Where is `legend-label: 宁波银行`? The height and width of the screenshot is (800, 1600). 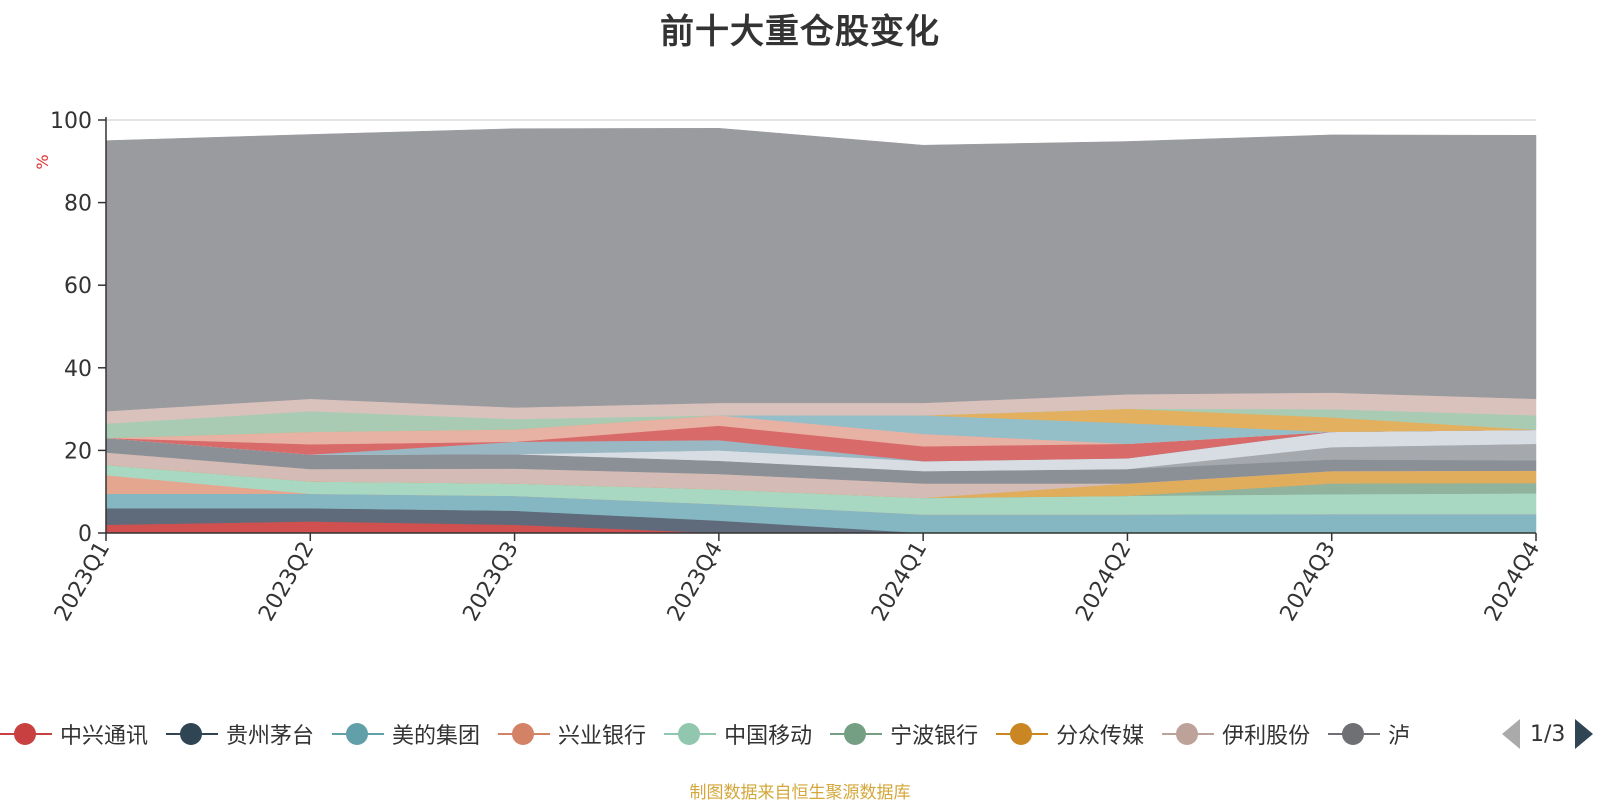
legend-label: 宁波银行 is located at coordinates (934, 736).